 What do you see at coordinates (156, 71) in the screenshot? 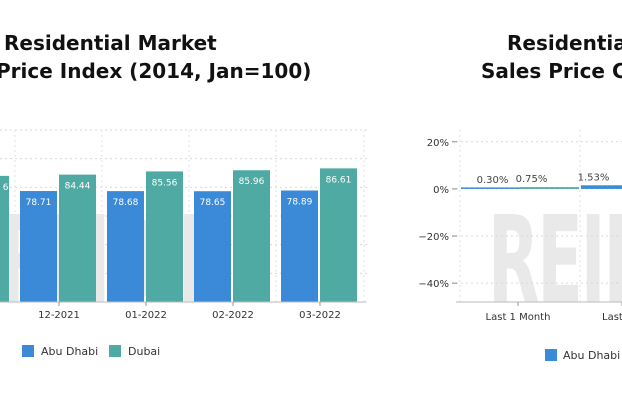
I see `left-chart-title-line2: Price Index (2014, Jan=100)` at bounding box center [156, 71].